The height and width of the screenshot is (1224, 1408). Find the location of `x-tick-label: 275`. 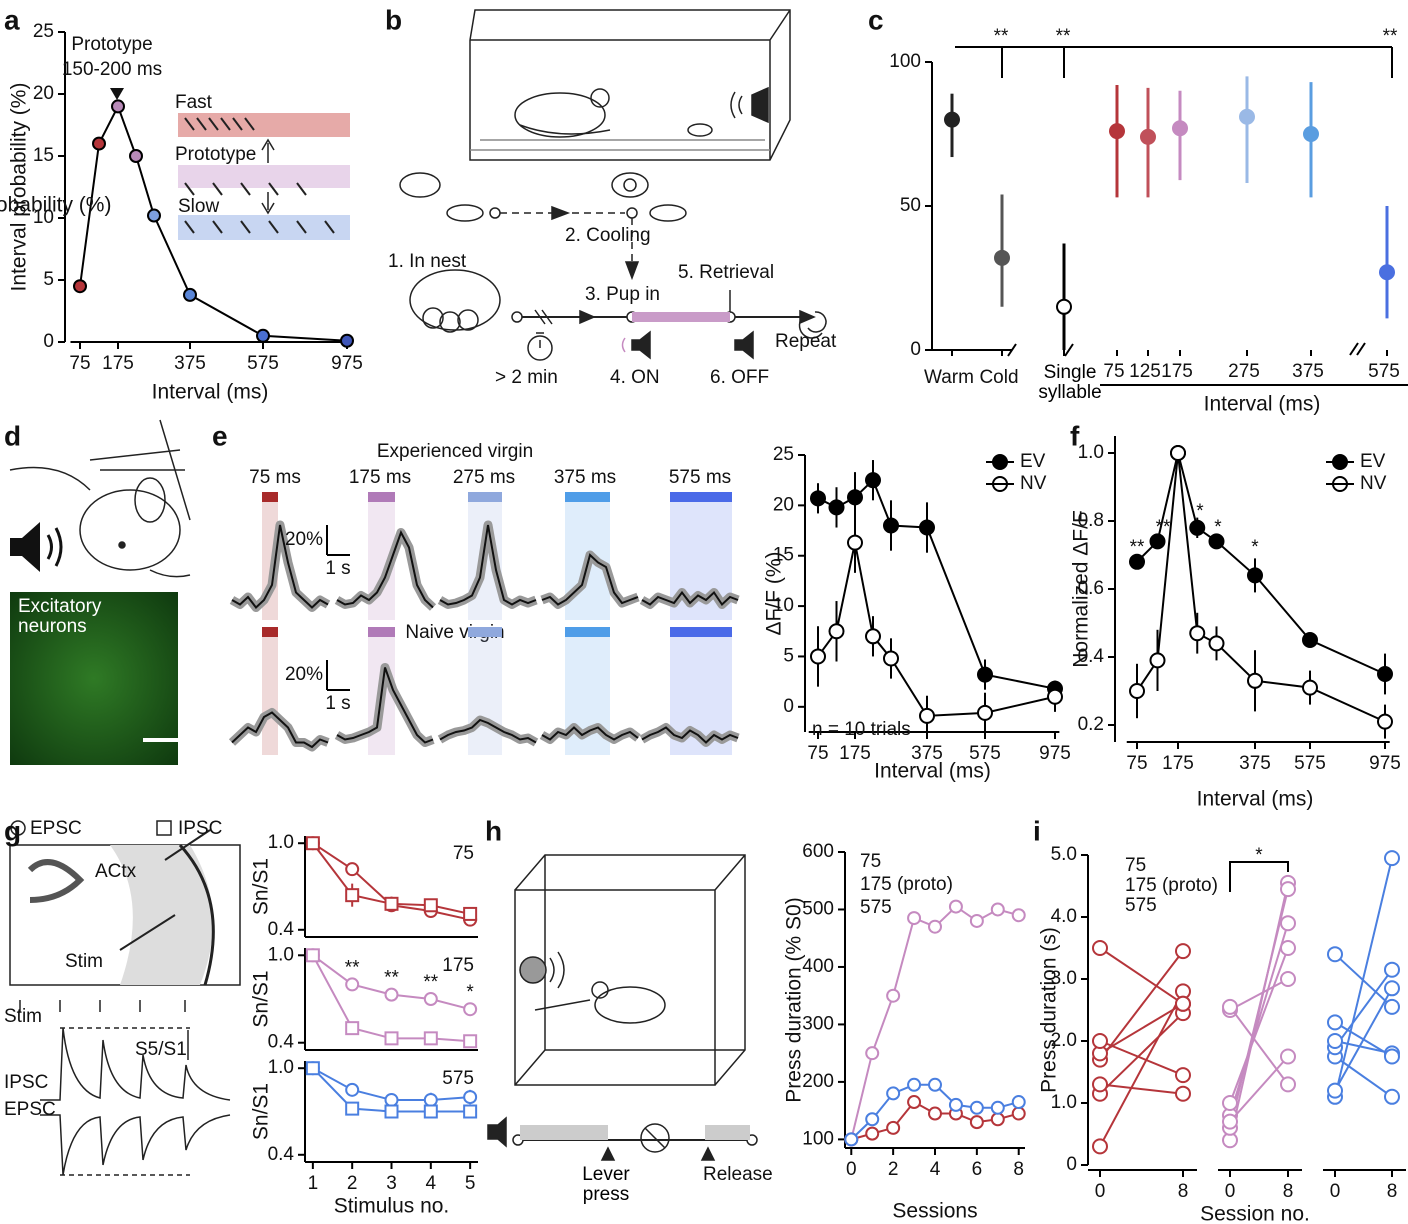

x-tick-label: 275 is located at coordinates (1244, 371).